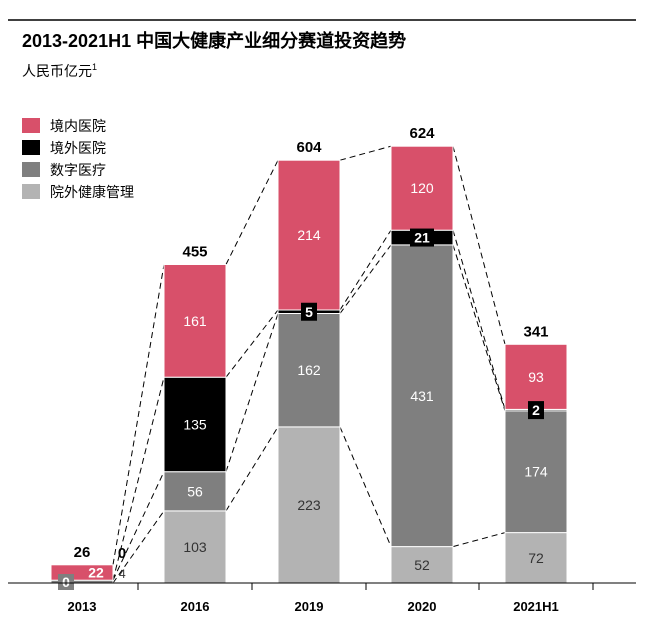 This screenshot has height=622, width=660. Describe the element at coordinates (78, 170) in the screenshot. I see `legend-label-2: 数字医疗` at that location.